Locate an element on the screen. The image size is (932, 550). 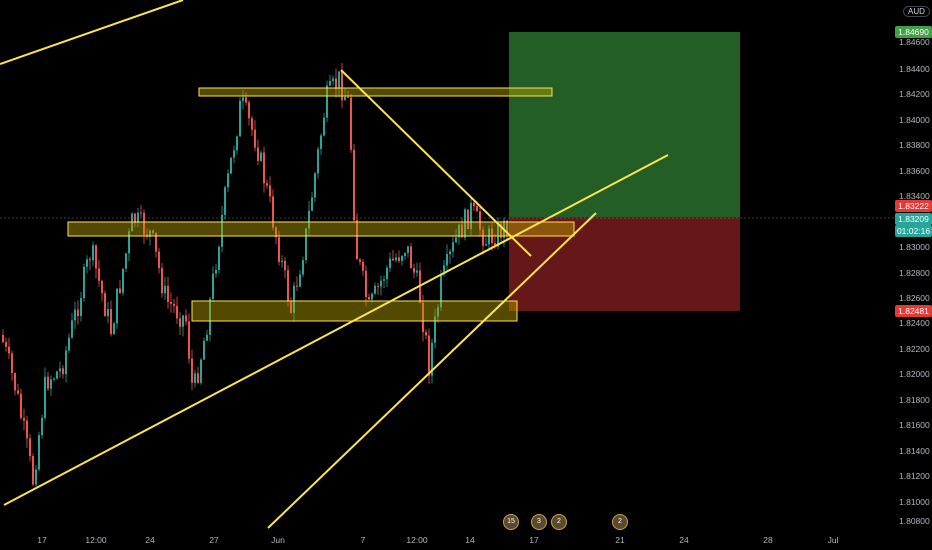
economic-event-marker: 15 is located at coordinates (511, 522).